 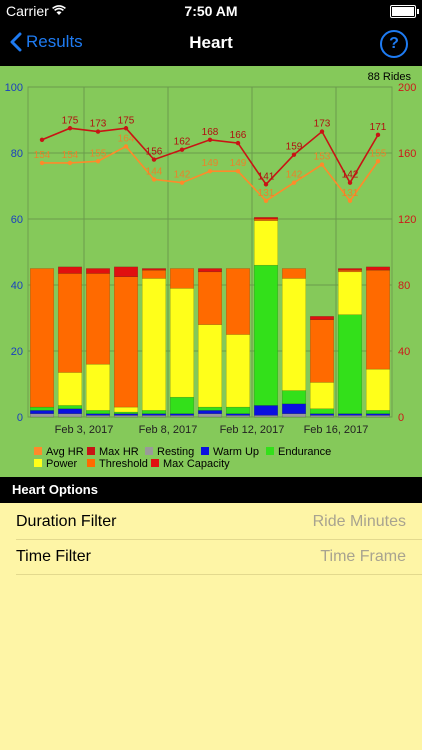 I want to click on carrier-label: Carrier, so click(x=27, y=11).